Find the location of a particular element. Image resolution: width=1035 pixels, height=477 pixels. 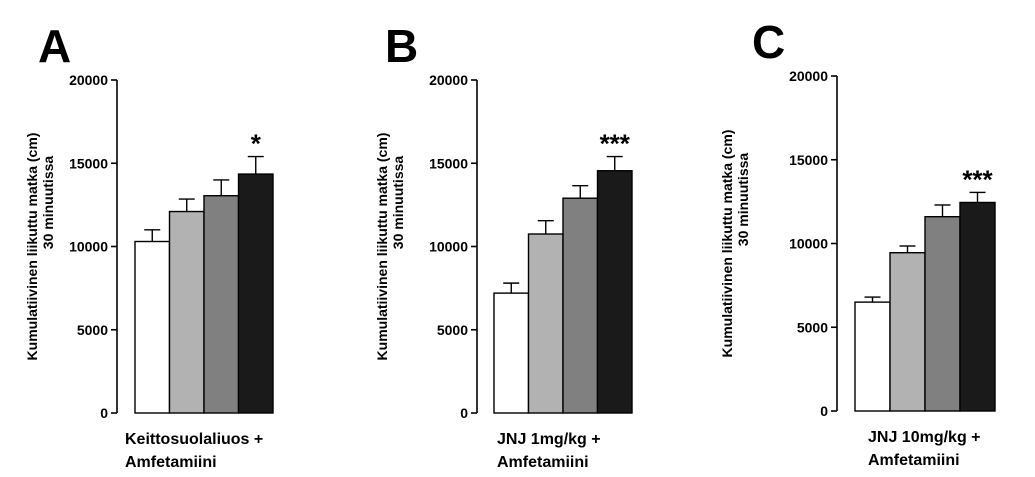

panel-letter: C is located at coordinates (768, 42).